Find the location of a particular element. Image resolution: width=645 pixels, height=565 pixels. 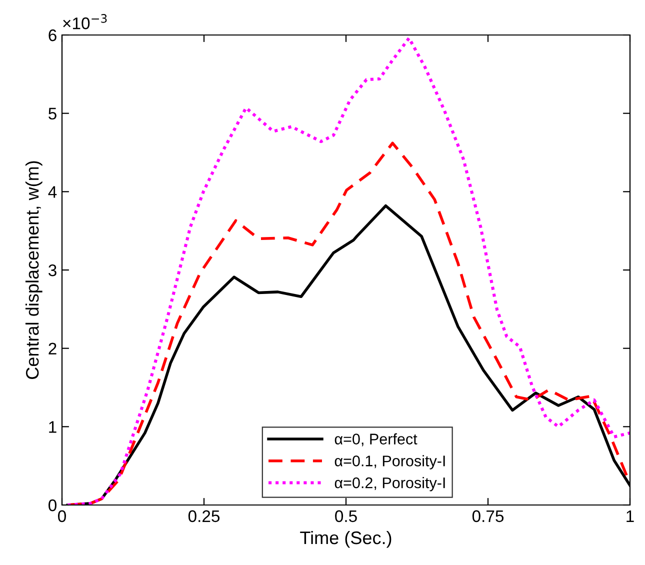

legend-label: α=0.1, Porosity-I is located at coordinates (389, 462).